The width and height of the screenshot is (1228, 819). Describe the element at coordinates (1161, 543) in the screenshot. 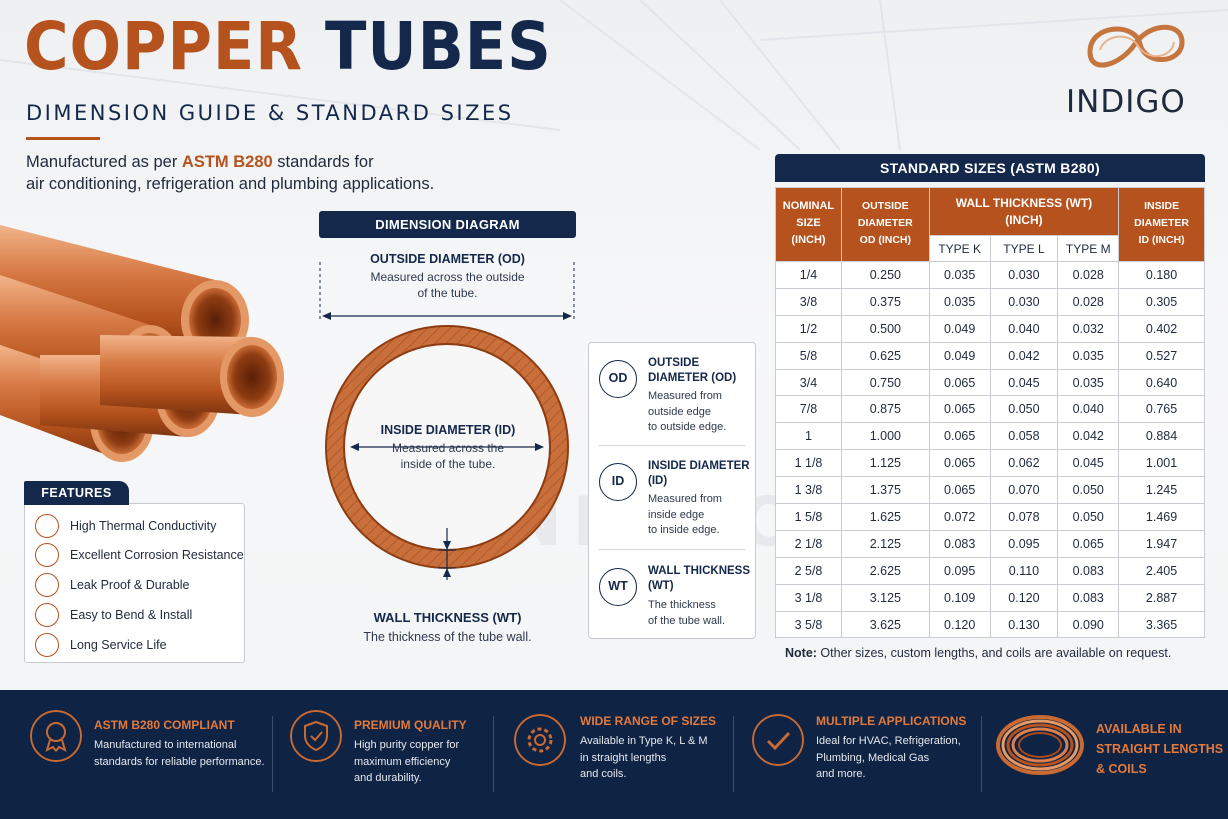

I see `table-cell: 1.947` at that location.